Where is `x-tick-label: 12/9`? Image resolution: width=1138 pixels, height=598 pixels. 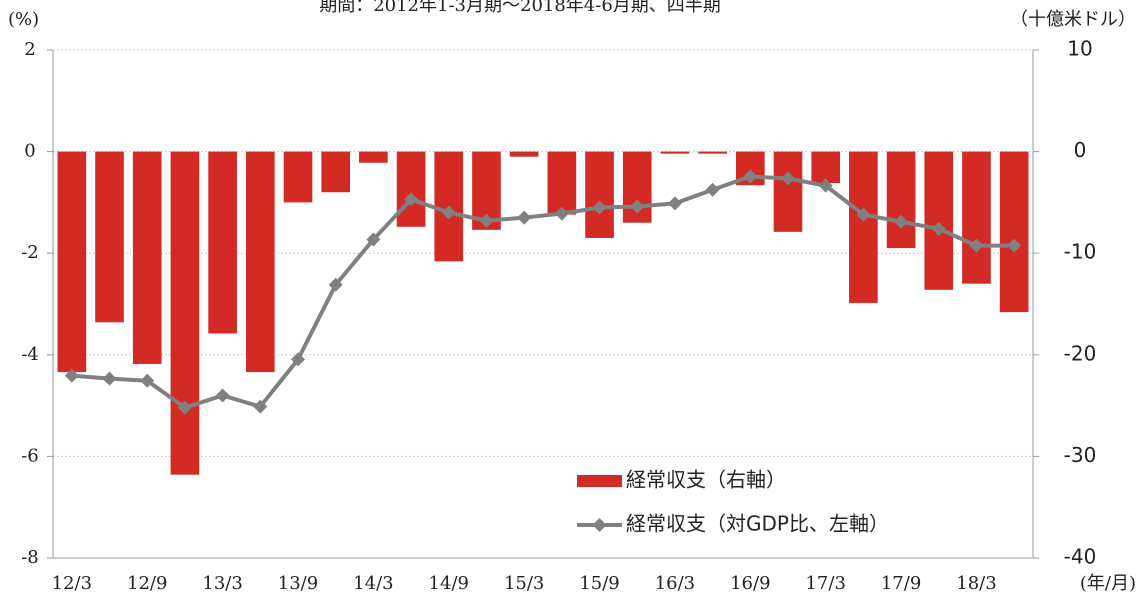
x-tick-label: 12/9 is located at coordinates (147, 583).